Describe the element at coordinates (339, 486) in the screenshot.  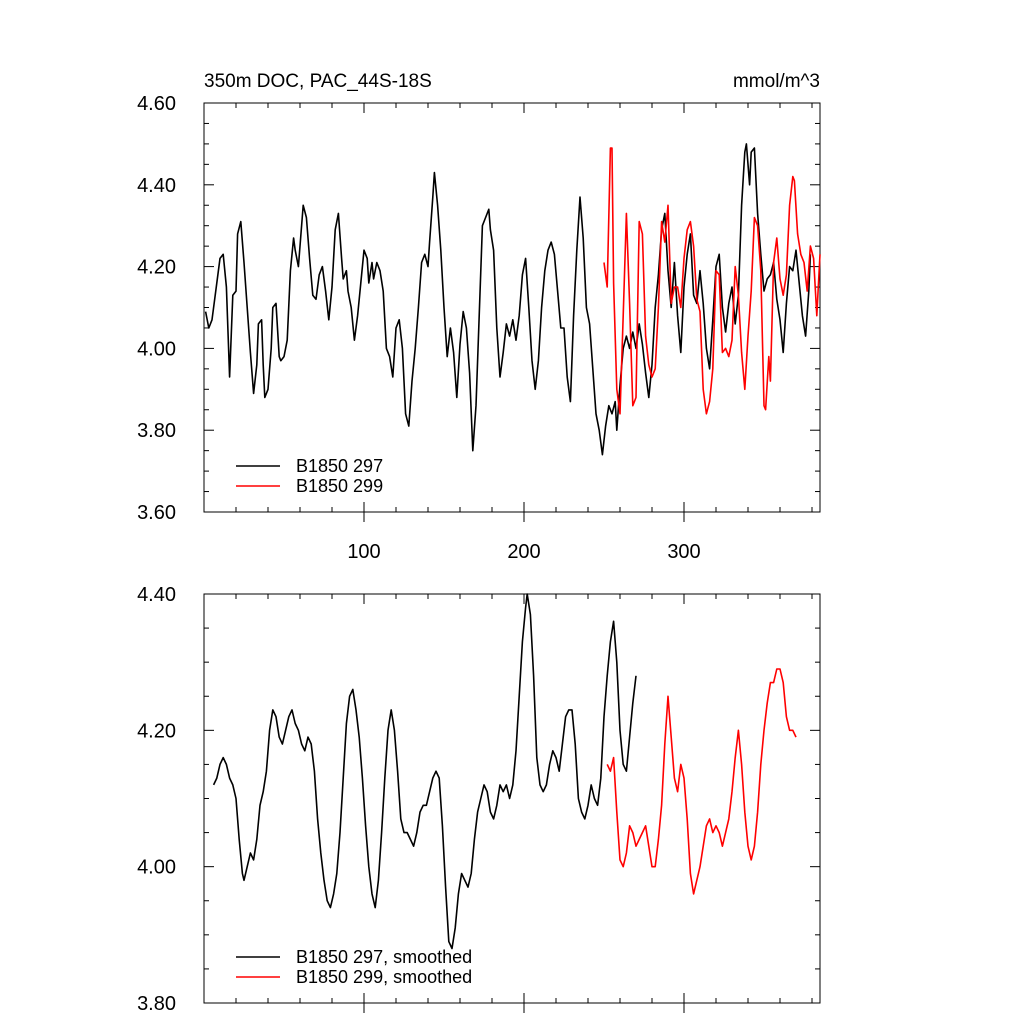
I see `legend-label: B1850 299` at that location.